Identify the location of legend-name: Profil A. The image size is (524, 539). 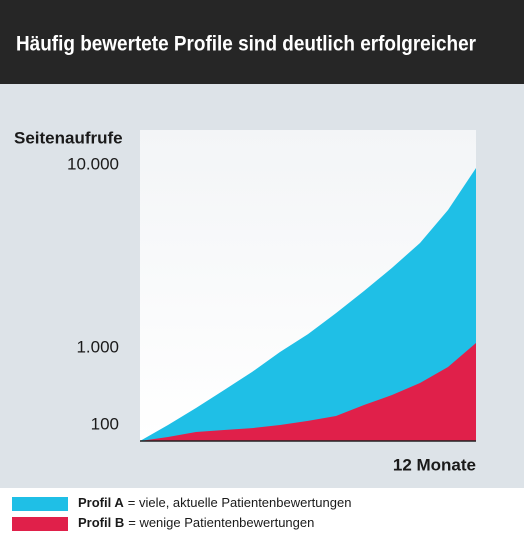
(101, 502).